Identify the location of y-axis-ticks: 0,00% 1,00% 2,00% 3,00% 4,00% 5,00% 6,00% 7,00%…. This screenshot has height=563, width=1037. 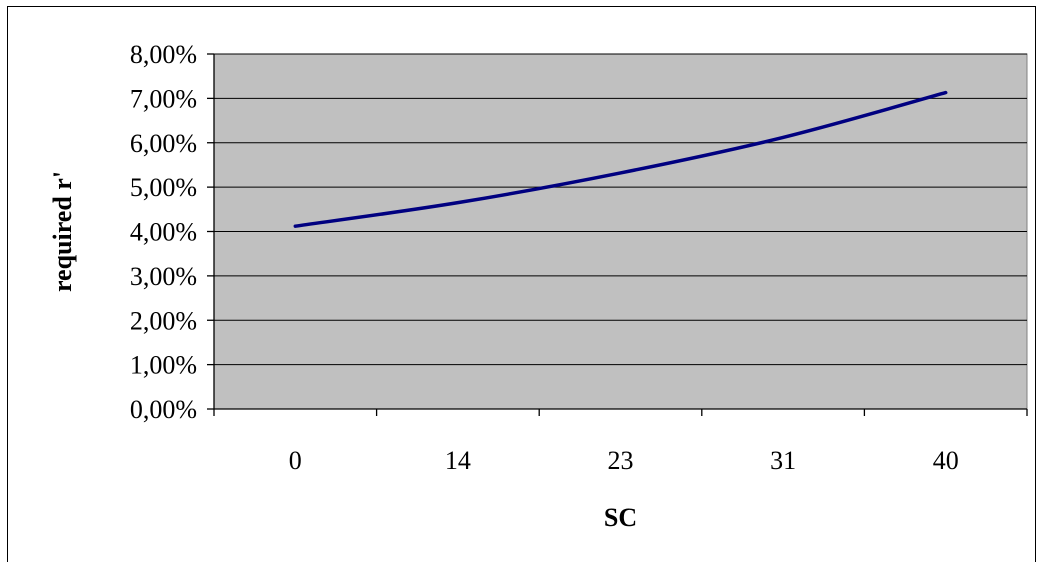
(172, 232).